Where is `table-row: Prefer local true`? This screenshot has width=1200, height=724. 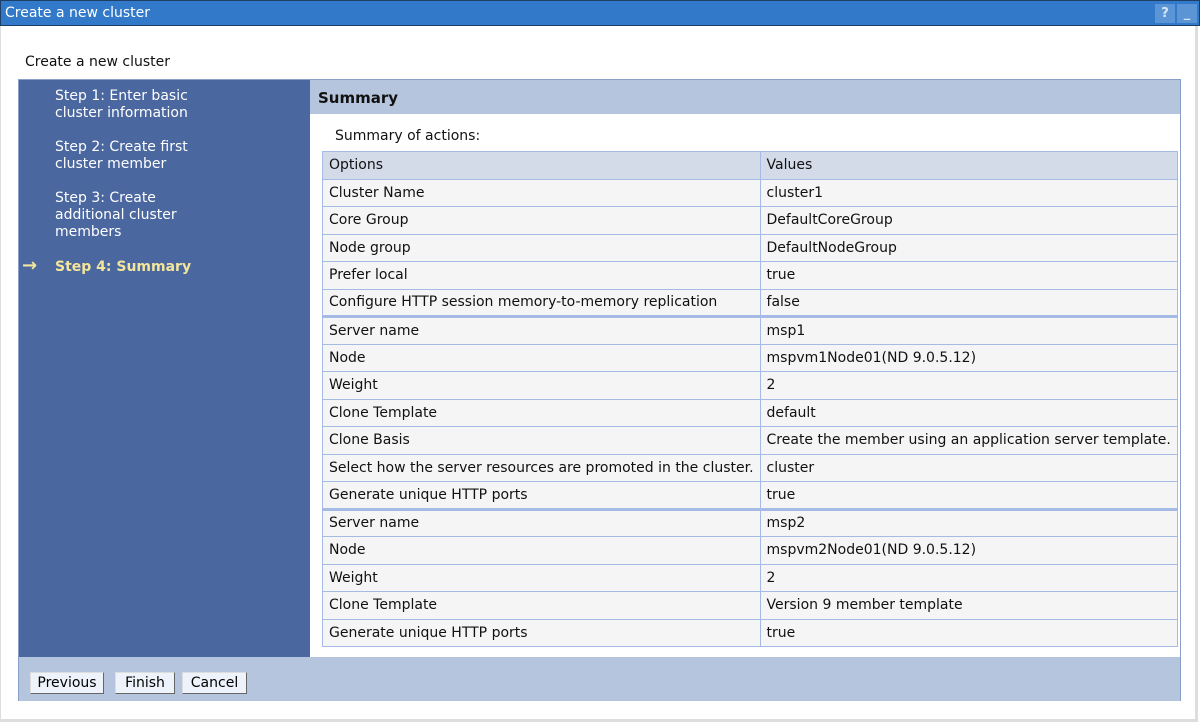
table-row: Prefer local true is located at coordinates (750, 275).